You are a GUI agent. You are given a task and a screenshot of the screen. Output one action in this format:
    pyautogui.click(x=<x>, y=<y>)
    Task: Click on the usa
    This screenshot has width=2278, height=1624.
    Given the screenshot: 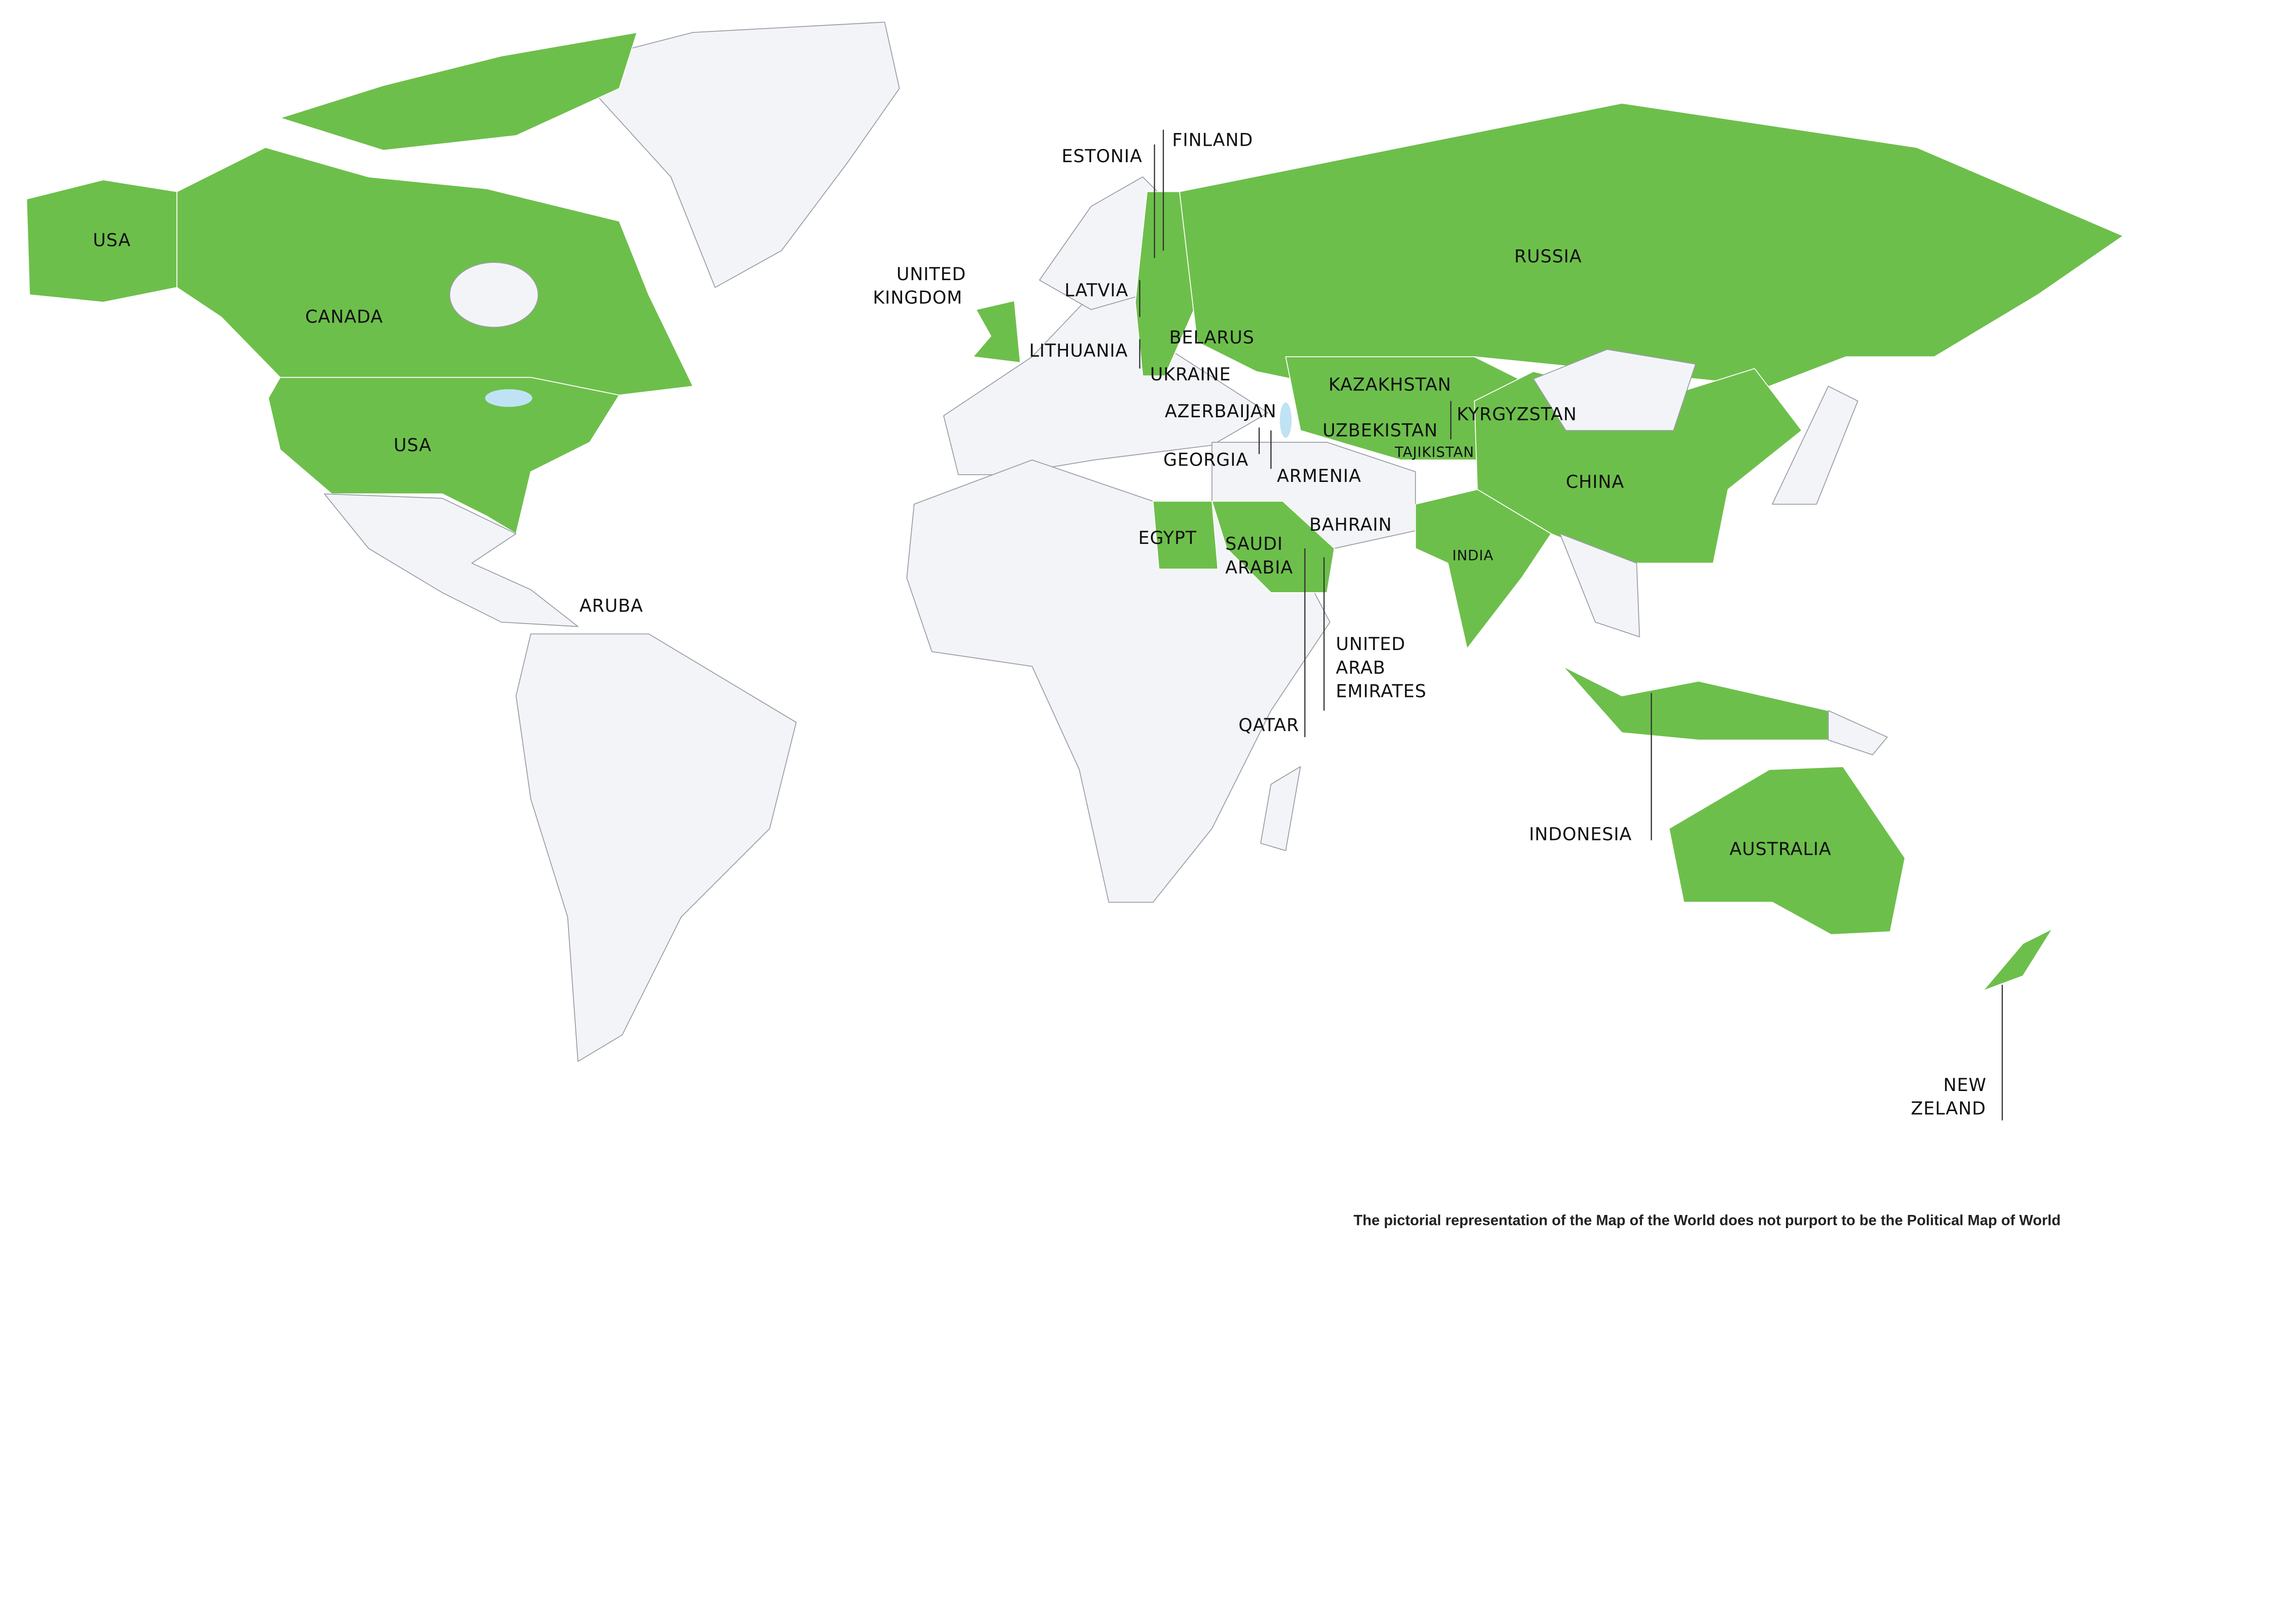 What is the action you would take?
    pyautogui.click(x=444, y=456)
    